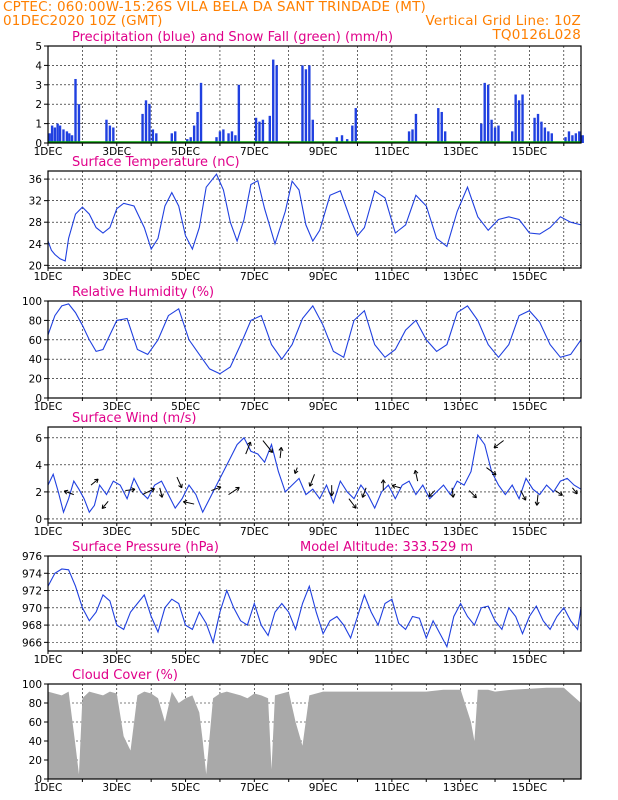 The height and width of the screenshot is (800, 618). What do you see at coordinates (529, 788) in the screenshot?
I see `x-tick-label: 15DEC` at bounding box center [529, 788].